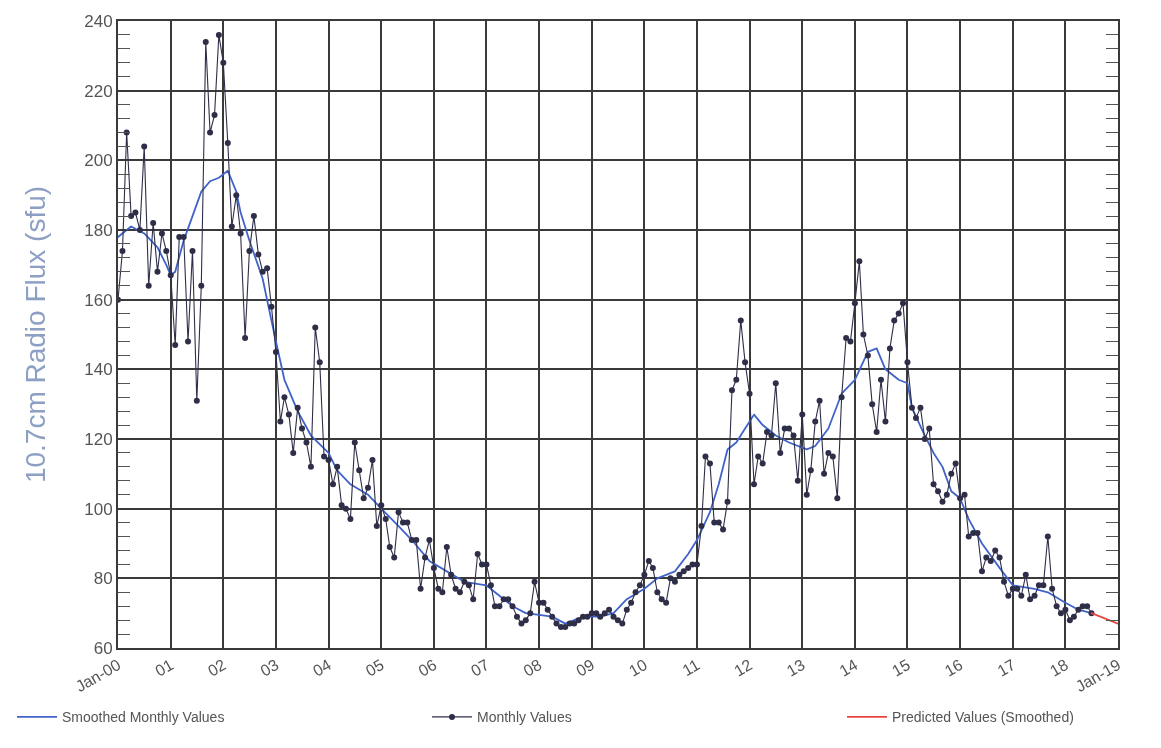 This screenshot has height=748, width=1161. What do you see at coordinates (691, 667) in the screenshot?
I see `x-tick-label: 11` at bounding box center [691, 667].